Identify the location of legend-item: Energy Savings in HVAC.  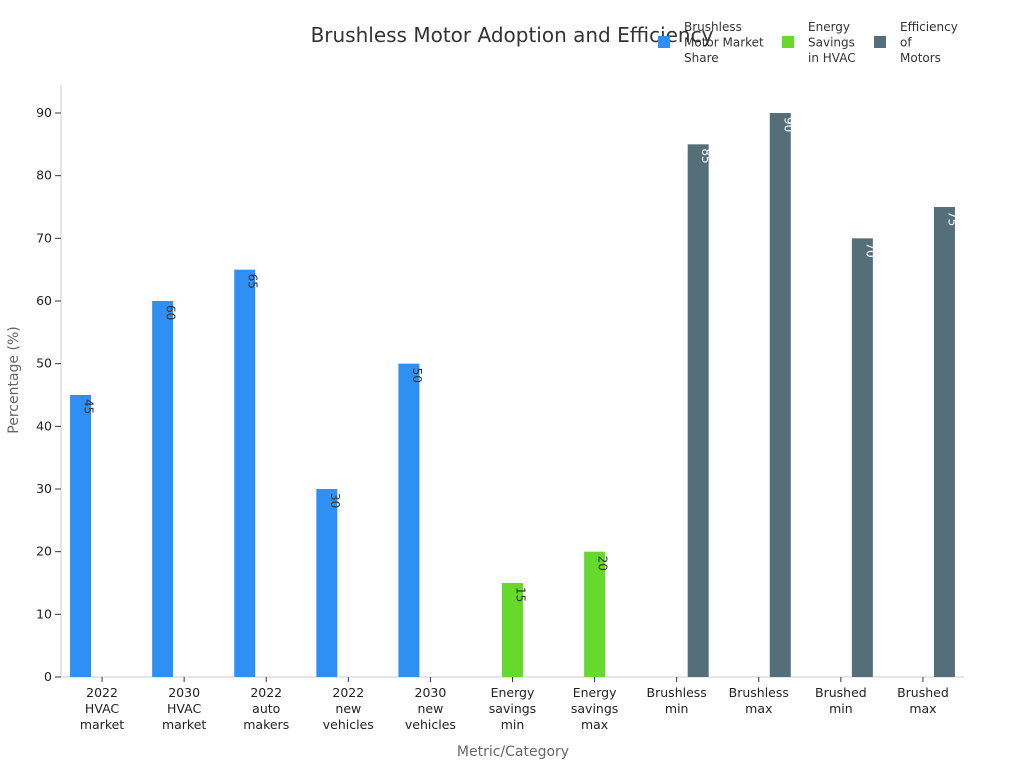
(819, 42).